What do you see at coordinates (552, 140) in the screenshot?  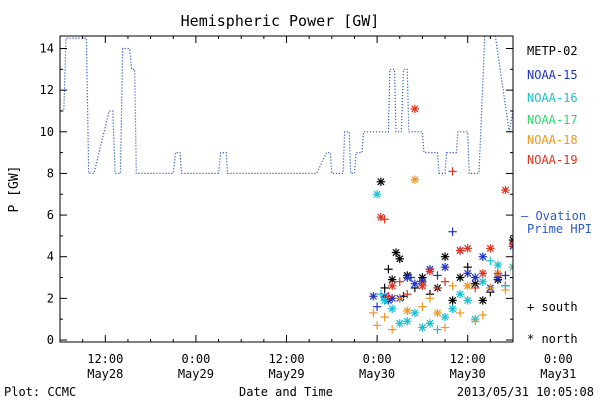 I see `legend-entry-noaa-18: NOAA-18` at bounding box center [552, 140].